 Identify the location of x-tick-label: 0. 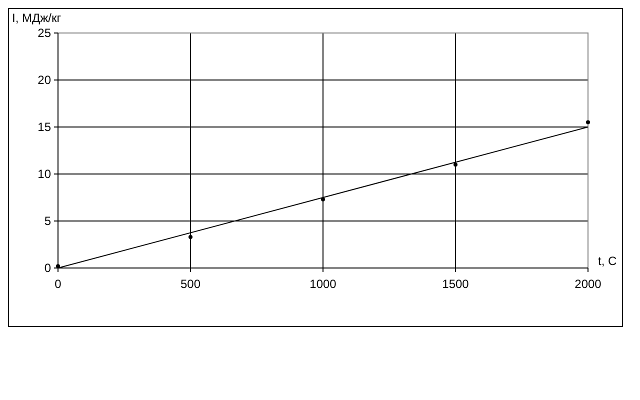
(58, 284).